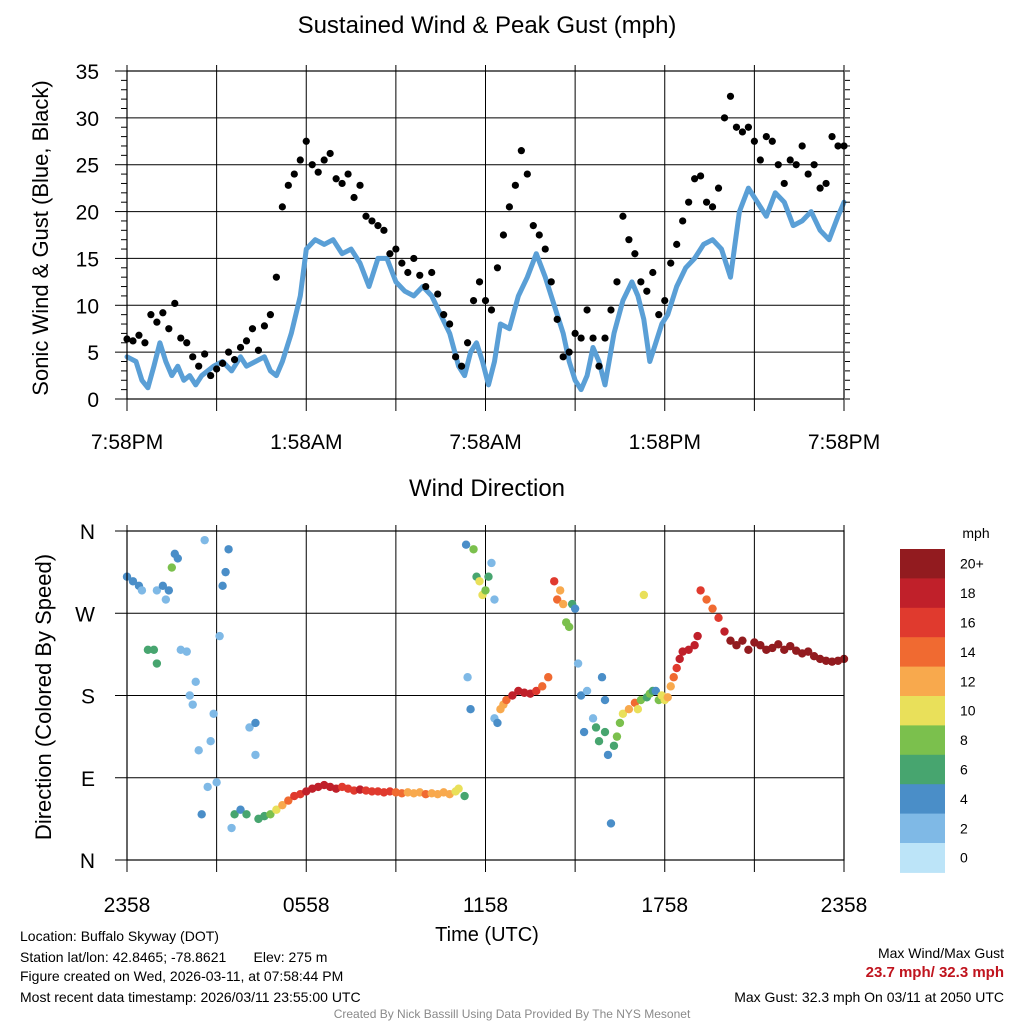 This screenshot has width=1024, height=1024. I want to click on direction-xtick-label: 1158, so click(485, 905).